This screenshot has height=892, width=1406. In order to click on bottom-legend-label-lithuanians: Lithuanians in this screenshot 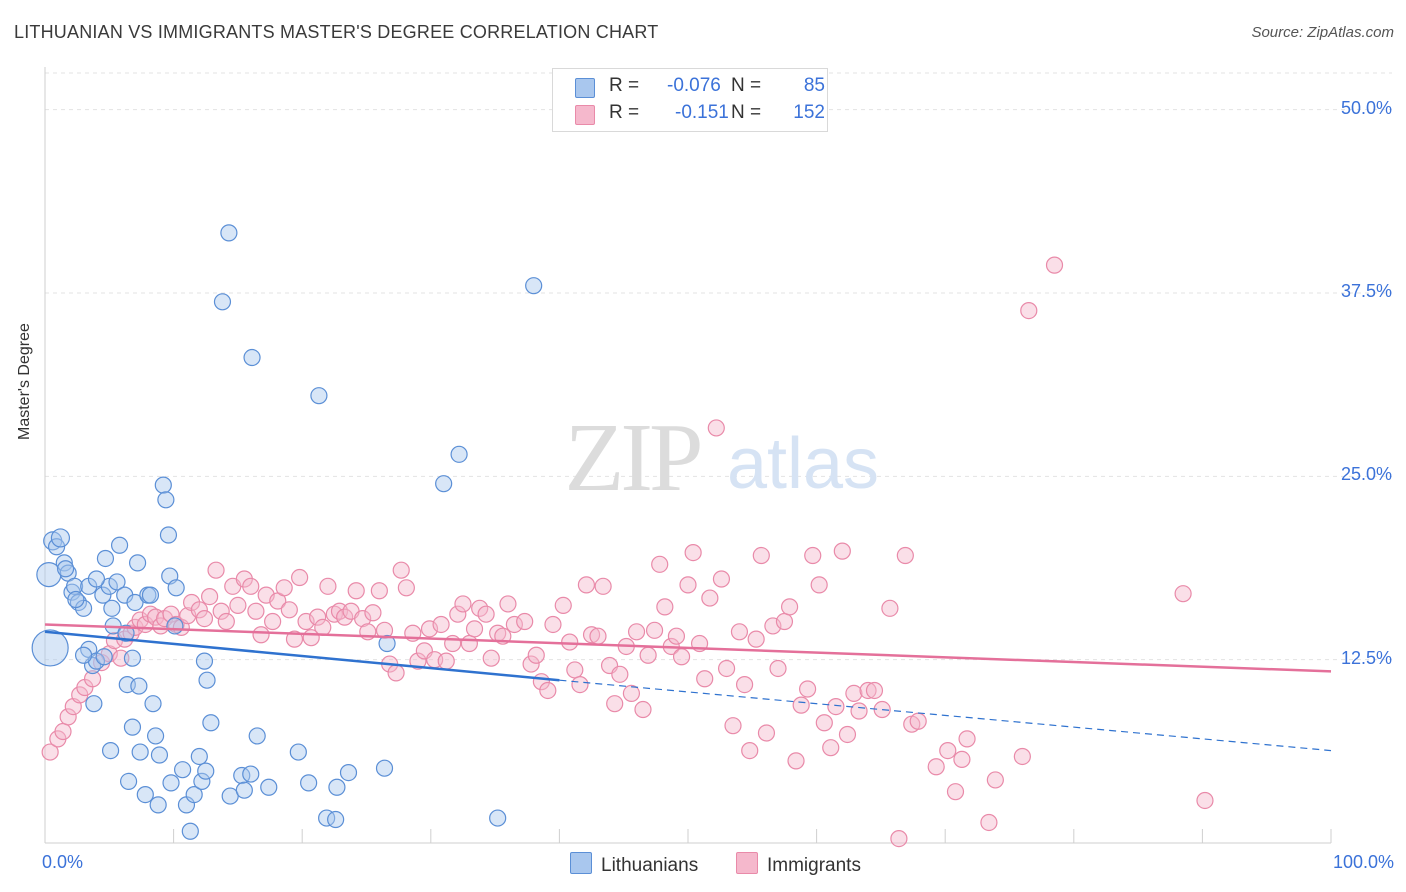, I will do `click(650, 865)`.